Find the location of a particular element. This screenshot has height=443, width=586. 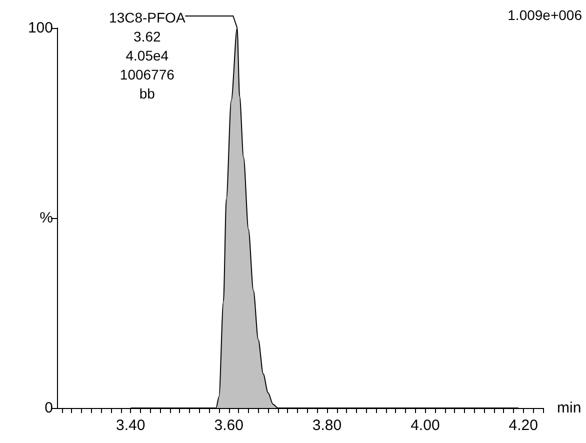

y-tick-label: % is located at coordinates (46, 218).